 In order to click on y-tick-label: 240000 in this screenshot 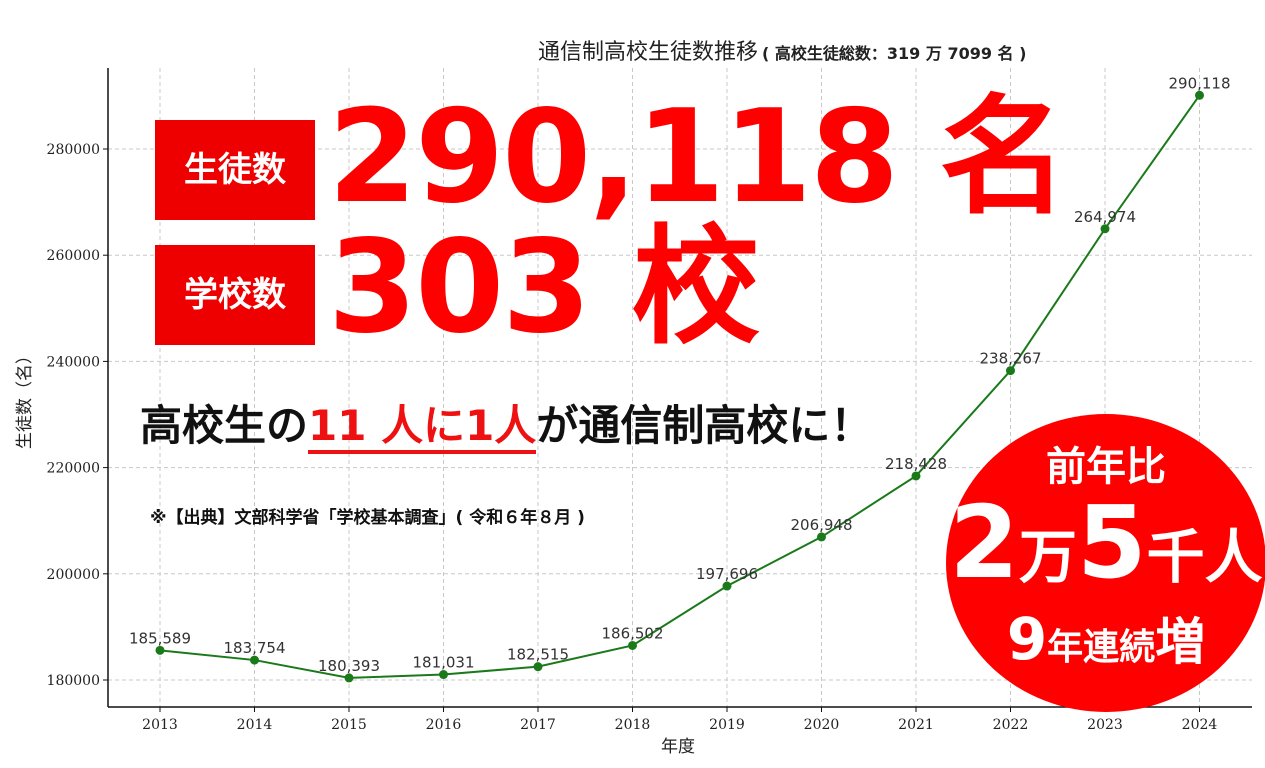, I will do `click(73, 362)`.